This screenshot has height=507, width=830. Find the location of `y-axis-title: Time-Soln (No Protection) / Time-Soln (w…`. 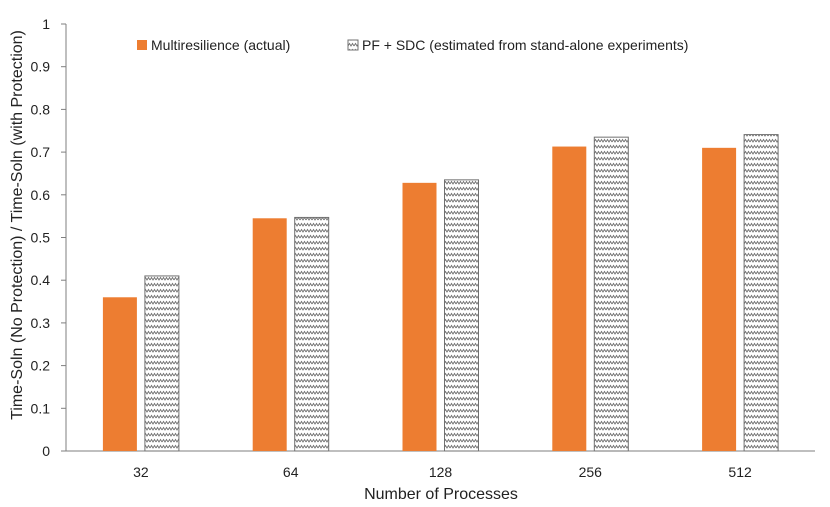

y-axis-title: Time-Soln (No Protection) / Time-Soln (w… is located at coordinates (17, 225).